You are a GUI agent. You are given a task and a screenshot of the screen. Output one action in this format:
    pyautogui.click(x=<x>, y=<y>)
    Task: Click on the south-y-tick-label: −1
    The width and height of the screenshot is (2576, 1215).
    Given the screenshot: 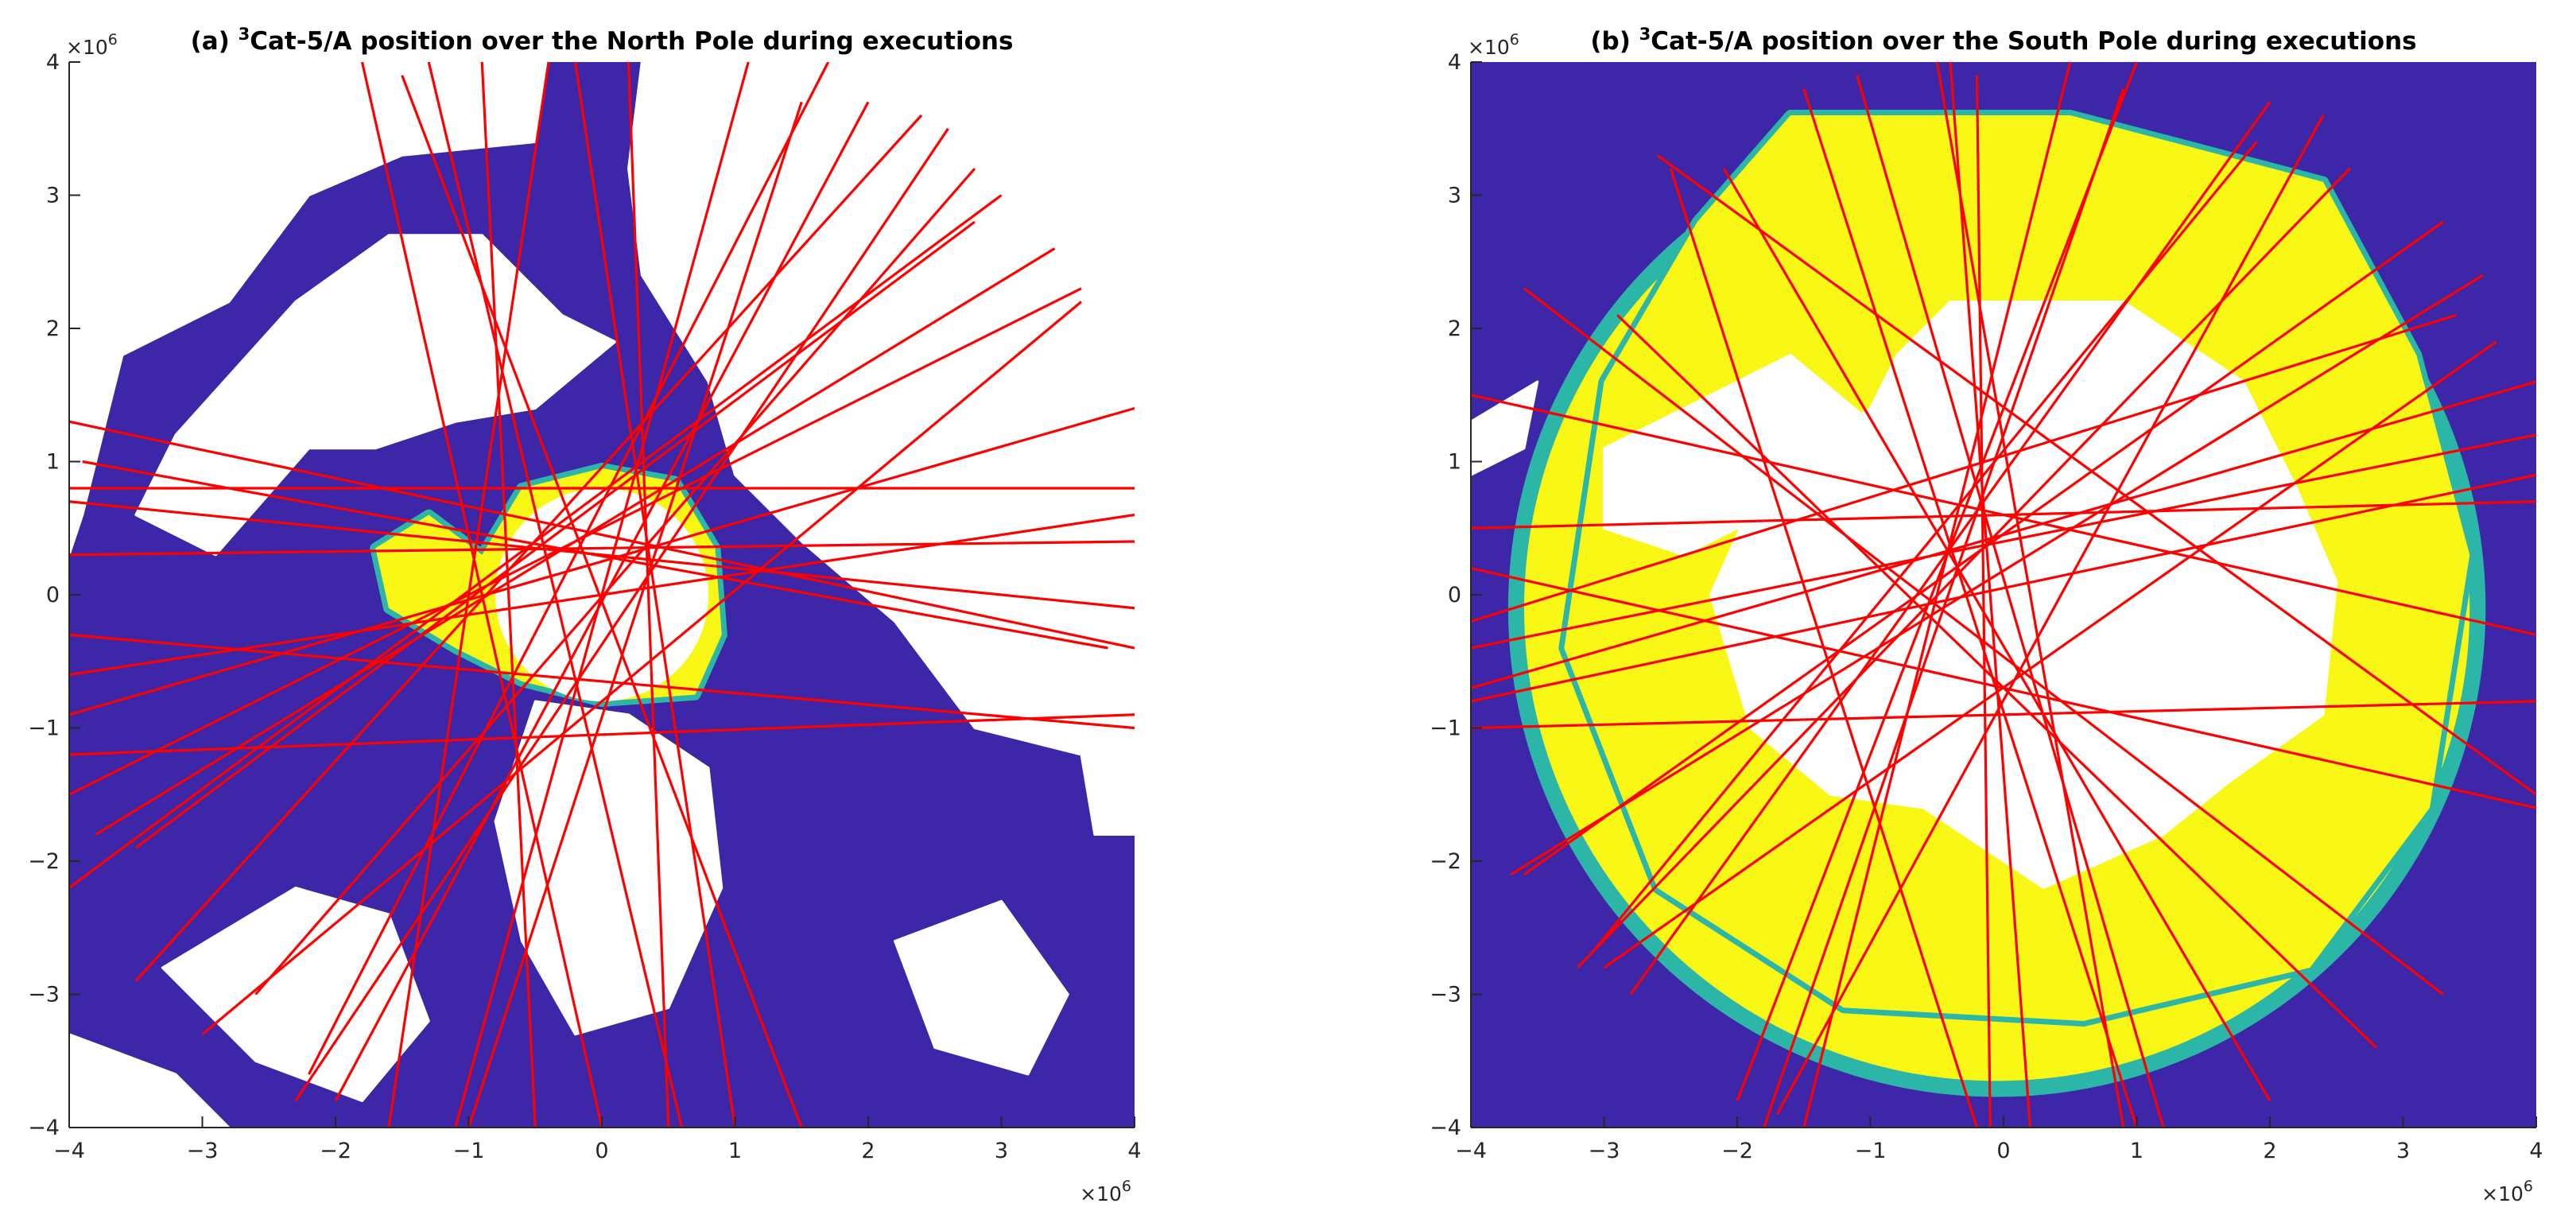 What is the action you would take?
    pyautogui.click(x=1446, y=728)
    